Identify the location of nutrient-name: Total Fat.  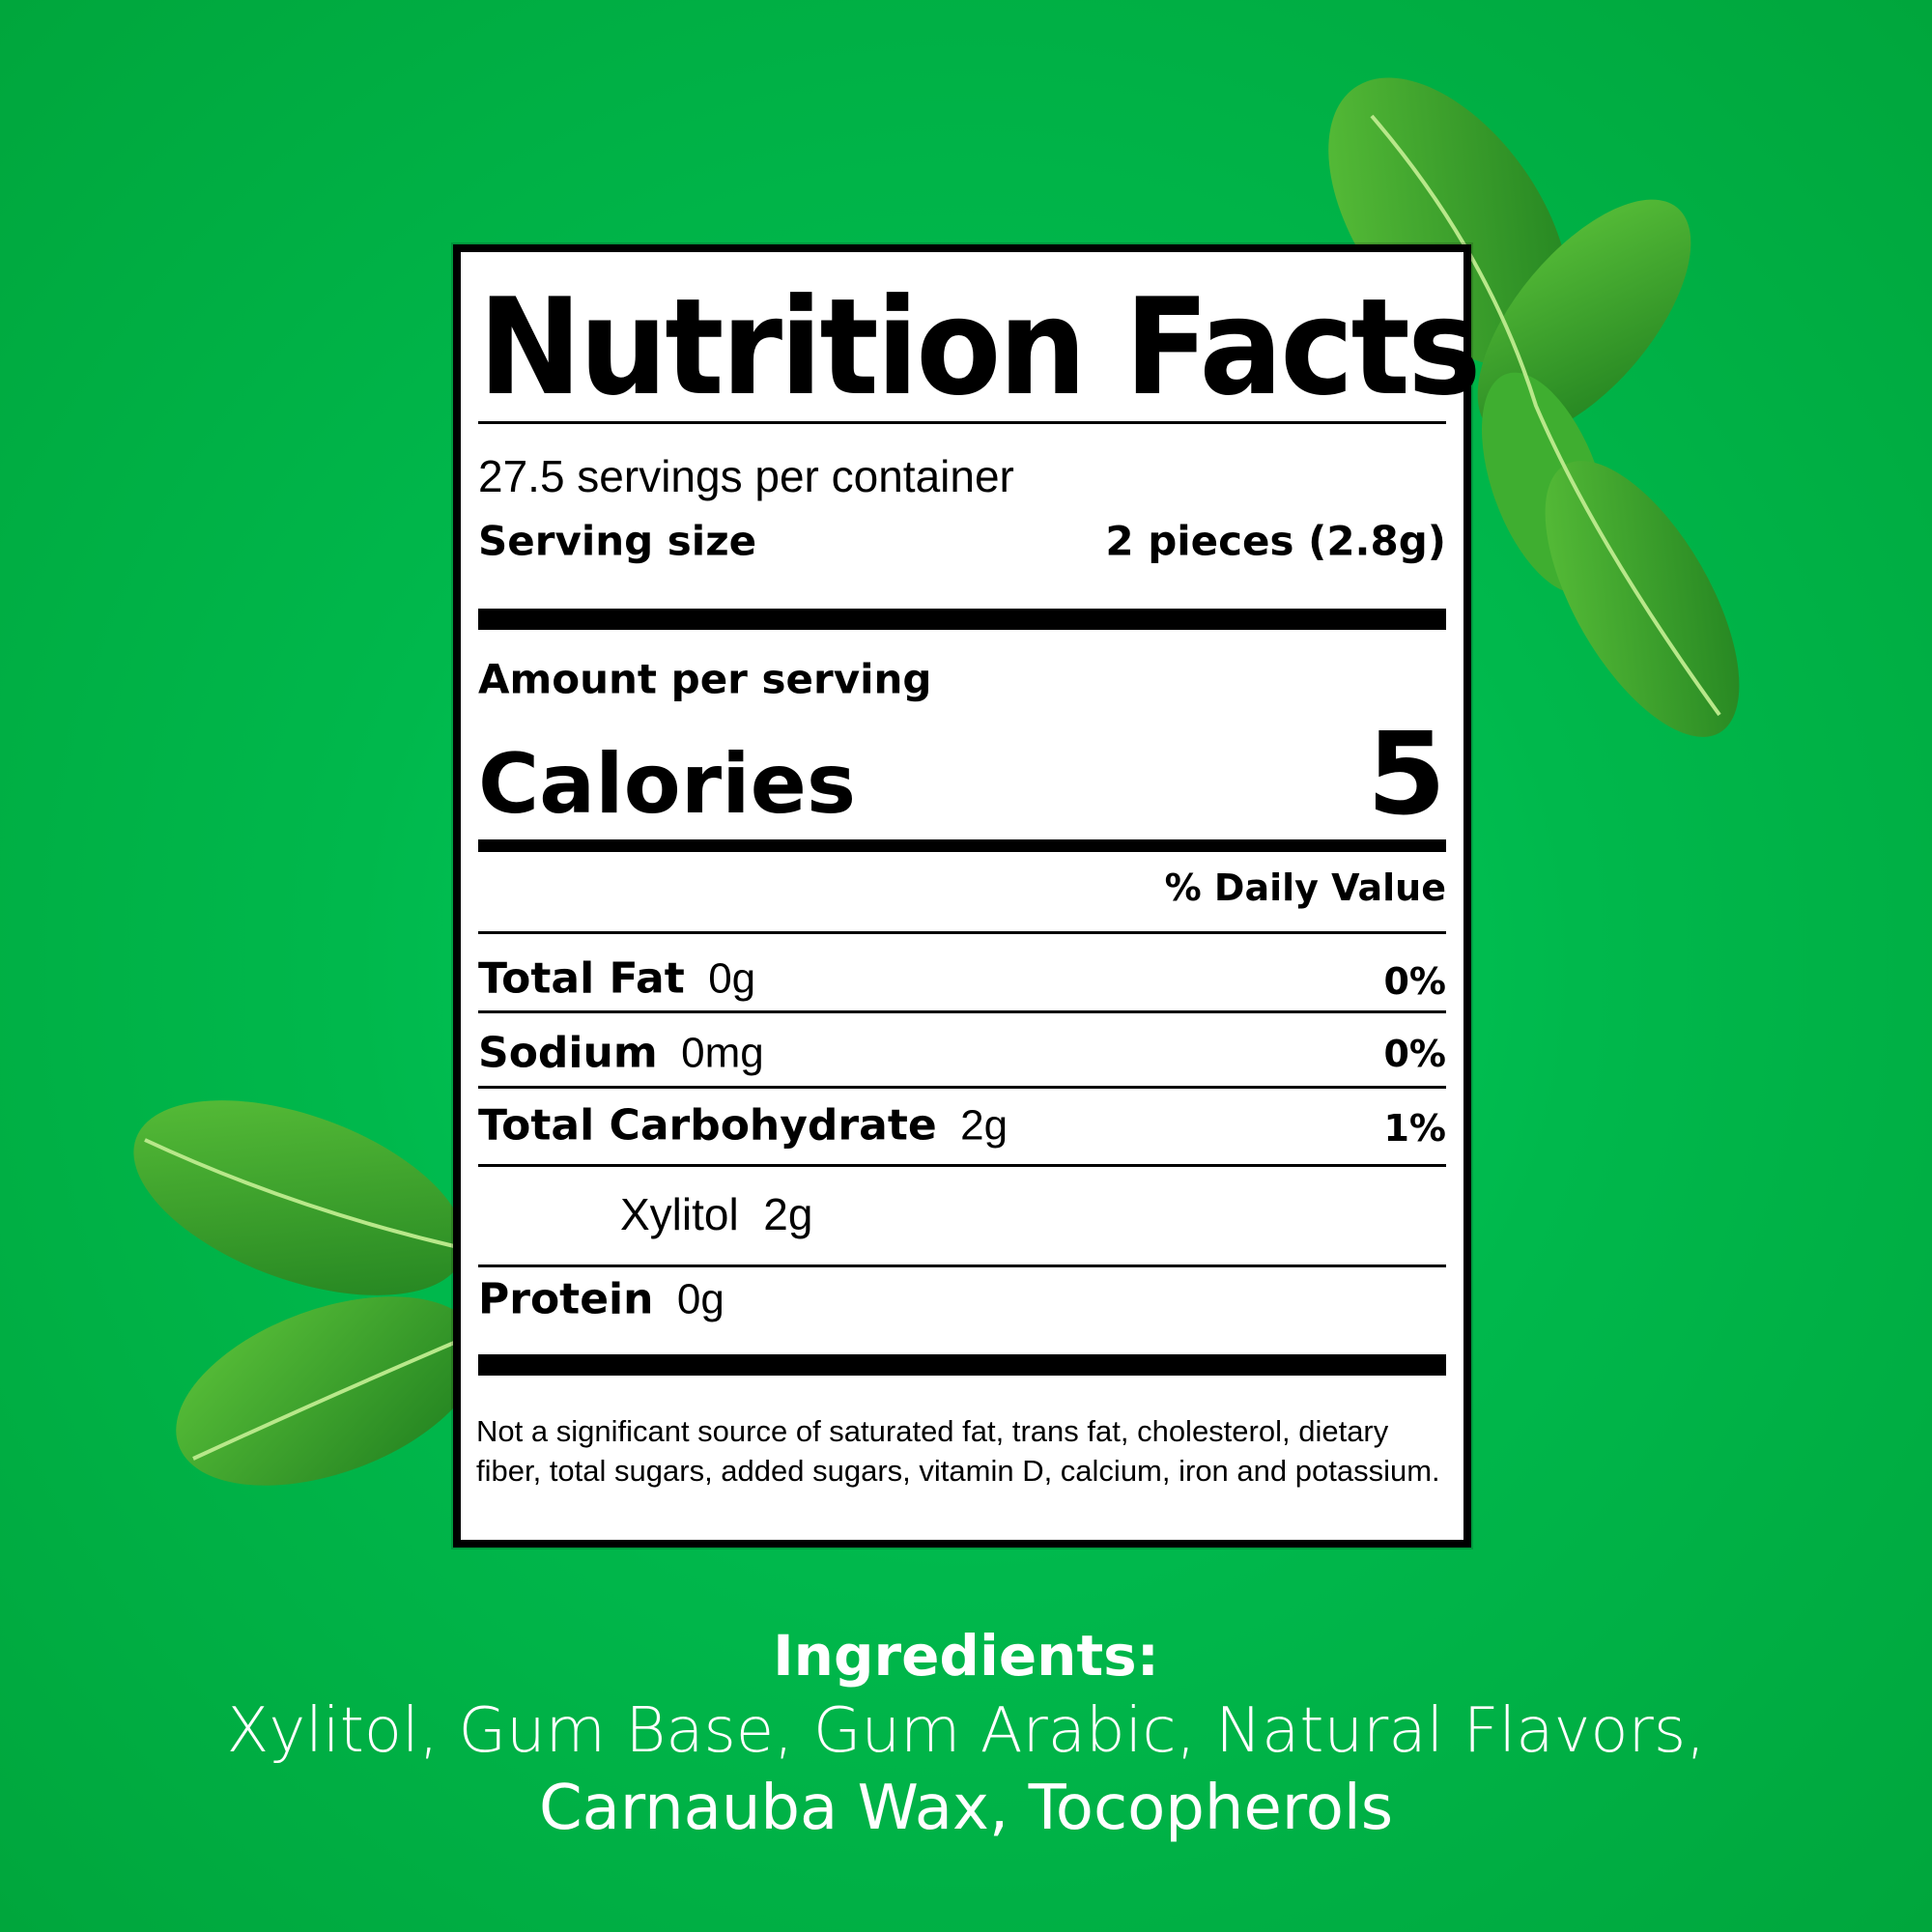
(581, 978).